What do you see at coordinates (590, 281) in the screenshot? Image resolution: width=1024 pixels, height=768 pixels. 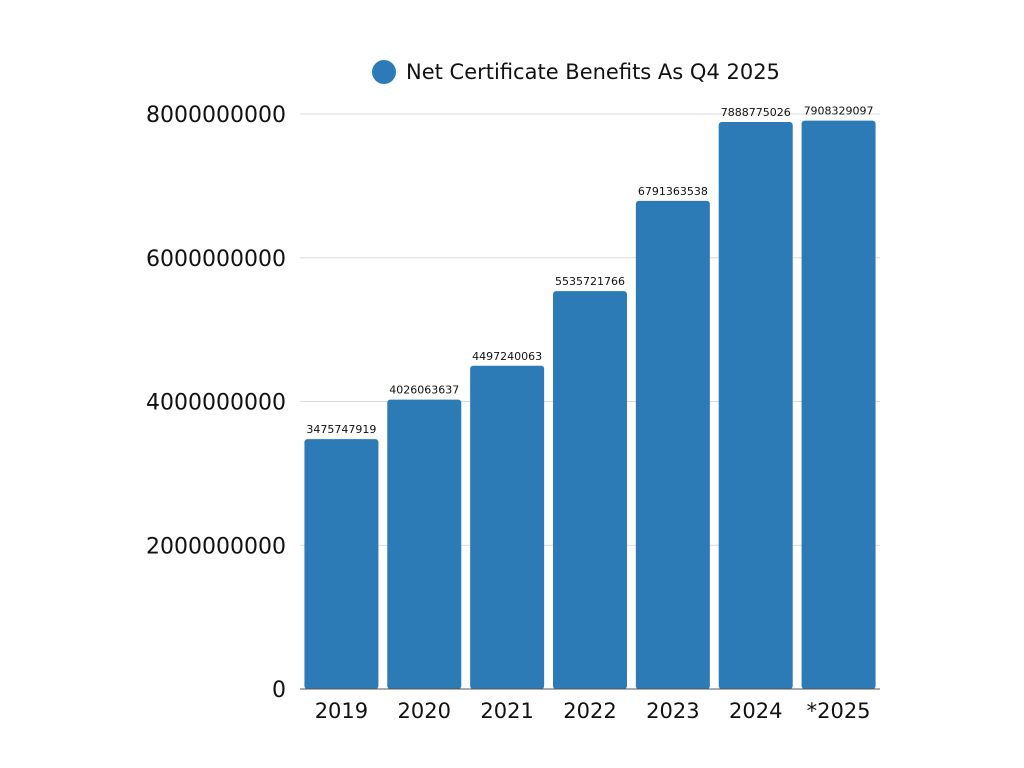 I see `data-label: 5535721766` at bounding box center [590, 281].